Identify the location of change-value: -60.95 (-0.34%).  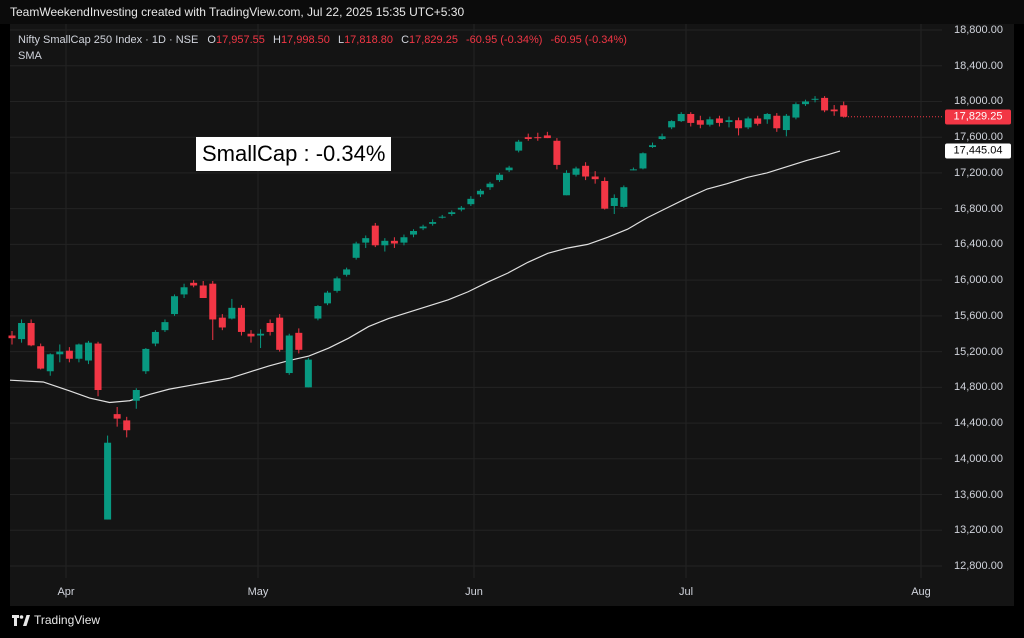
(504, 40).